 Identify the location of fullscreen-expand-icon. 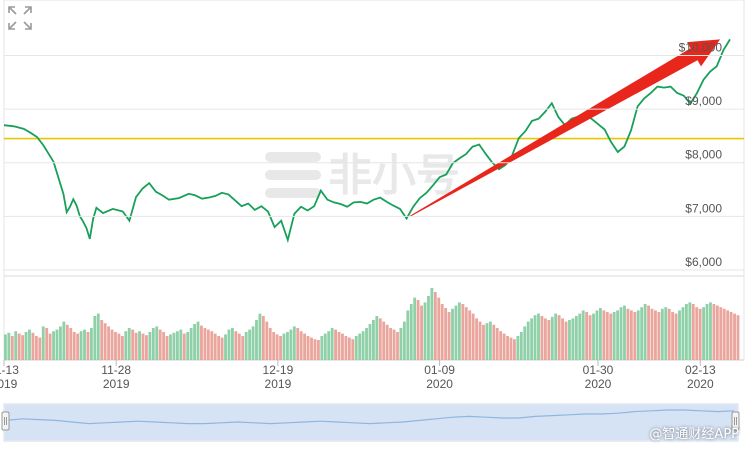
(20, 18).